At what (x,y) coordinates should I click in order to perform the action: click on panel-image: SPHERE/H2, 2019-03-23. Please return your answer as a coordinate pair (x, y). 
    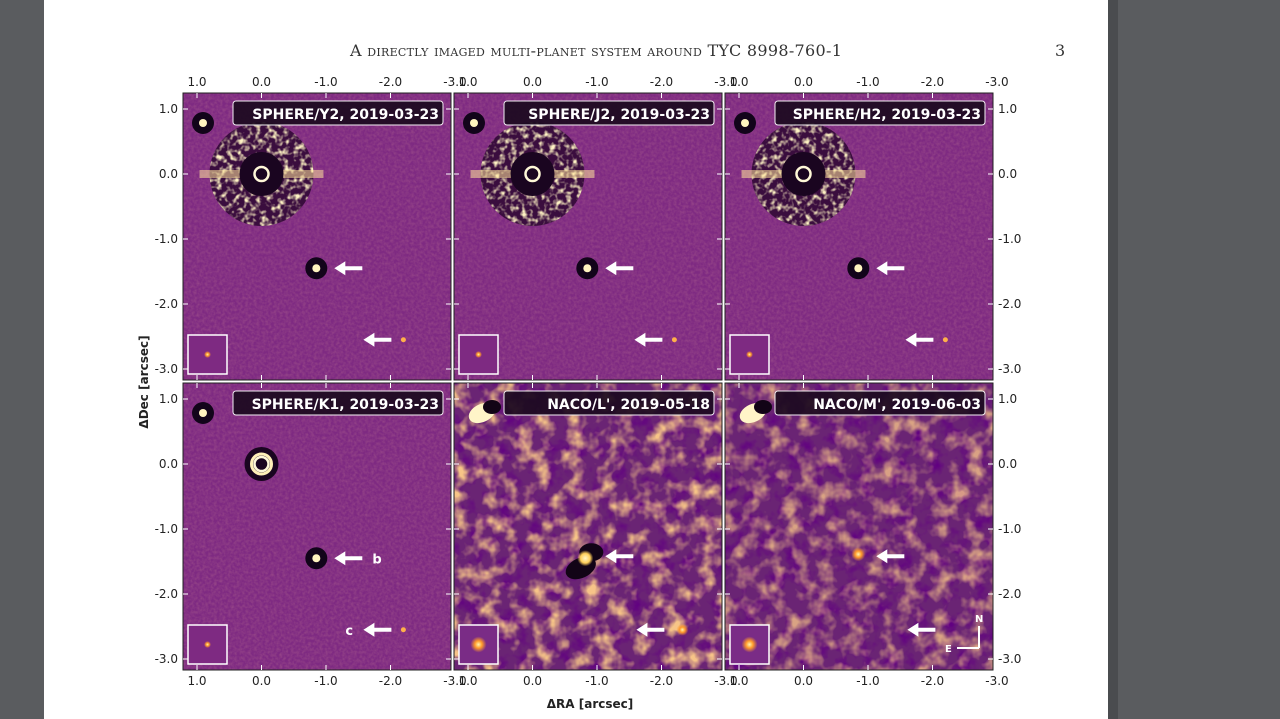
    Looking at the image, I should click on (859, 236).